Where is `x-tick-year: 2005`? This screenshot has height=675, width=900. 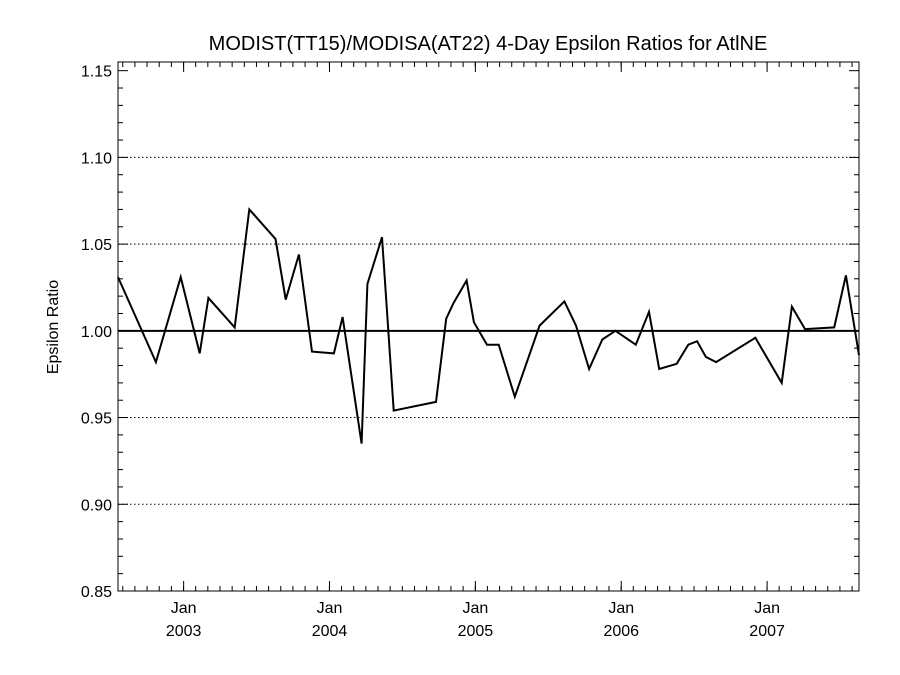
x-tick-year: 2005 is located at coordinates (476, 631).